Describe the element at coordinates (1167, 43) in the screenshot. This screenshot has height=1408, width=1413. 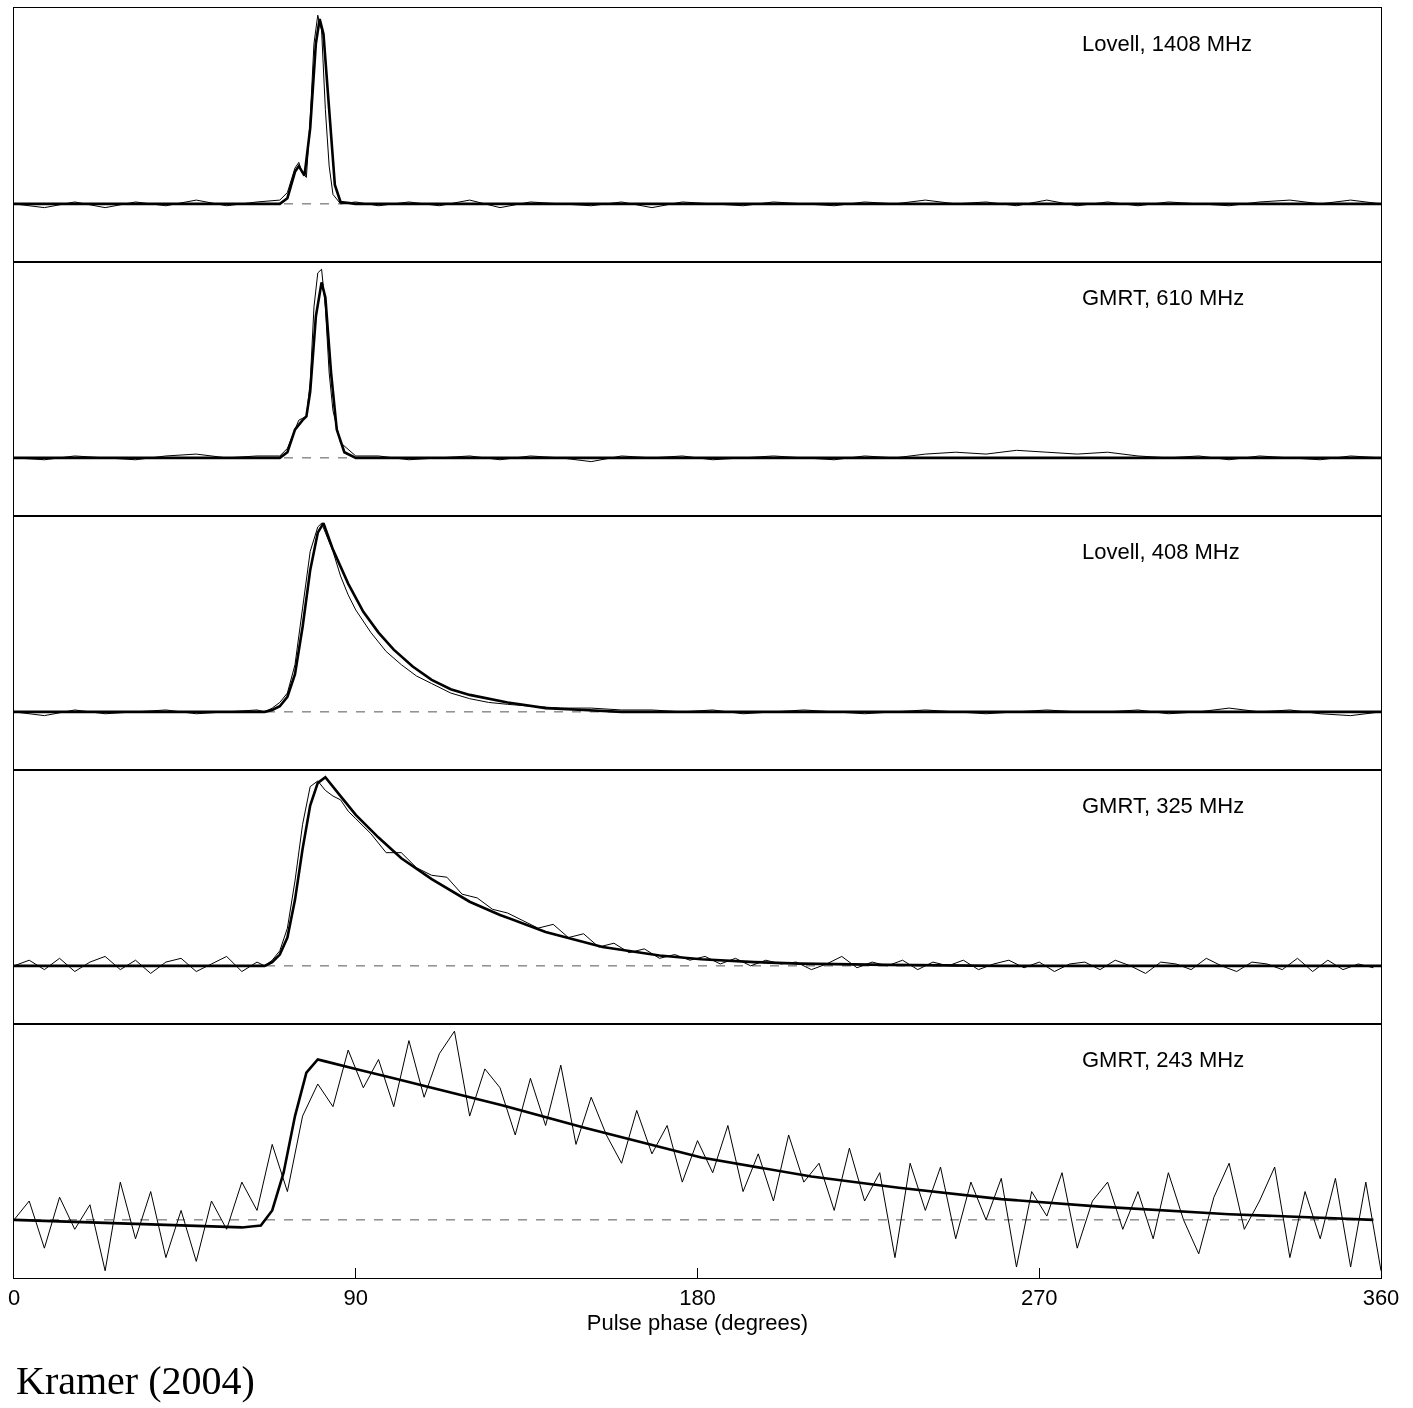
I see `annotation: Lovell, 1408 MHz` at that location.